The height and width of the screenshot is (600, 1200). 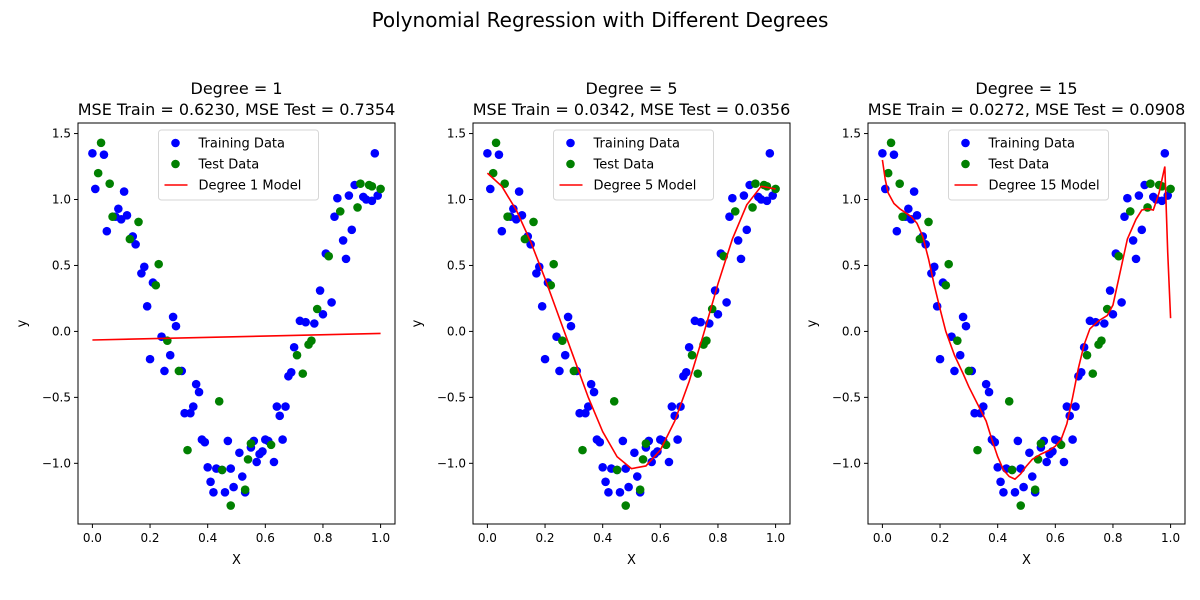 I want to click on legend-box, so click(x=1028, y=165).